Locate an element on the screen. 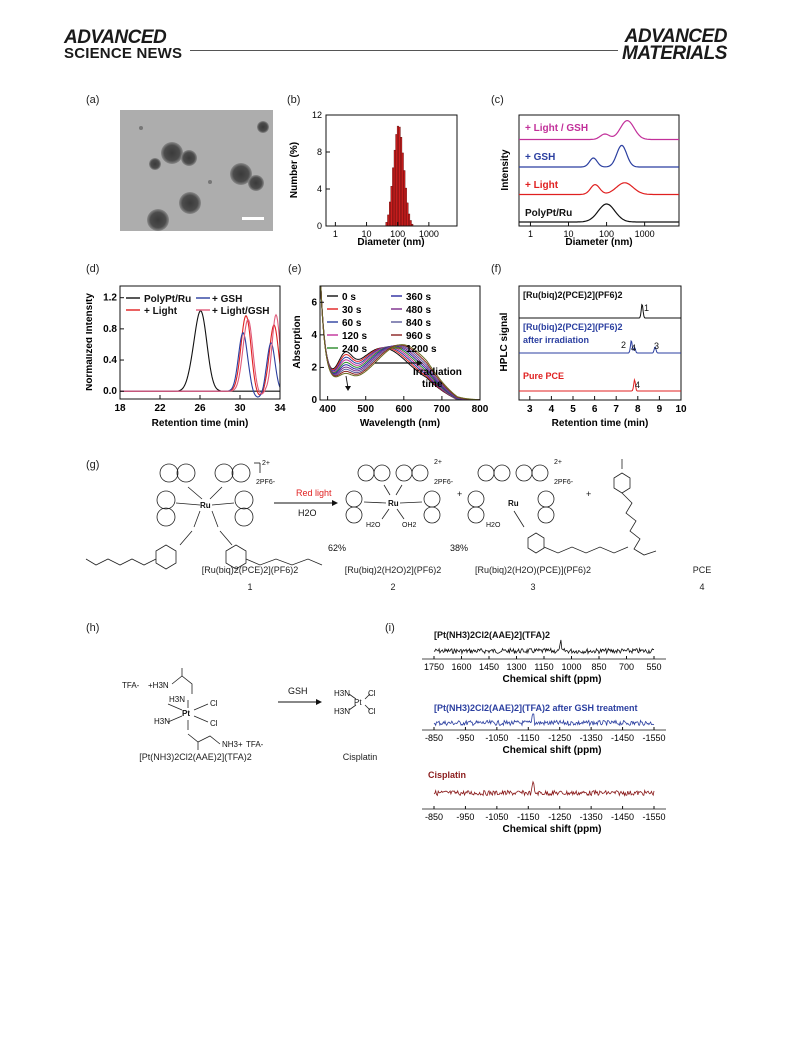 This screenshot has height=1043, width=793. f-trace2-subtitle: after irradiation is located at coordinates (556, 340).